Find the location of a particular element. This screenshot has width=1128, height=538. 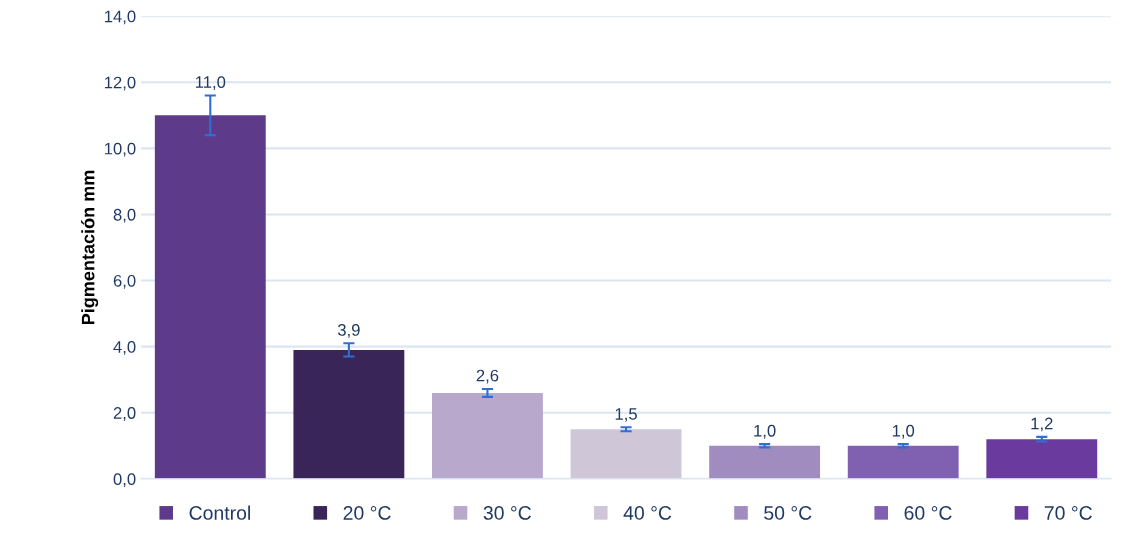

y-tick-label: 2,0 is located at coordinates (124, 414).